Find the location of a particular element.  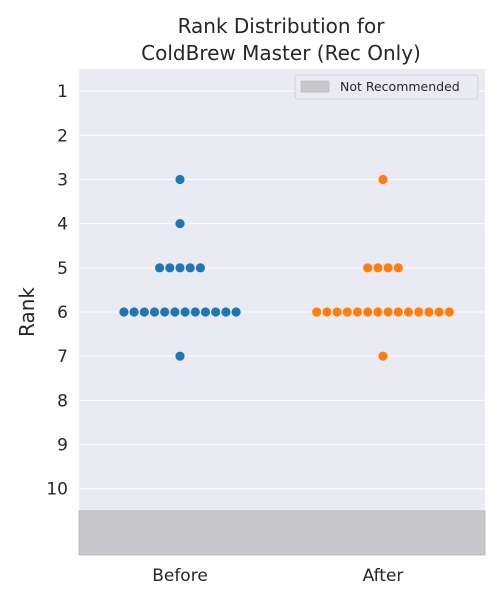

y-tick-label-9: 9 is located at coordinates (62, 446).